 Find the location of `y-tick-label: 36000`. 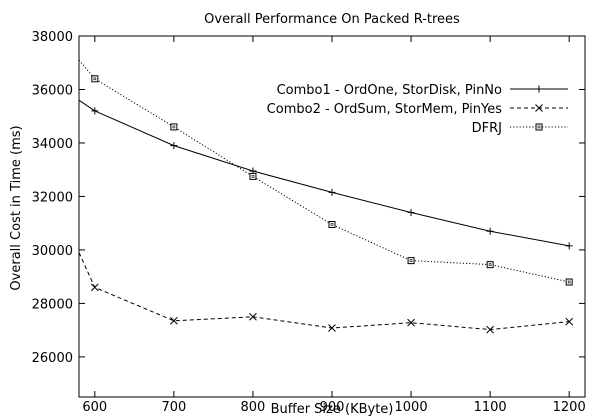

y-tick-label: 36000 is located at coordinates (52, 90).